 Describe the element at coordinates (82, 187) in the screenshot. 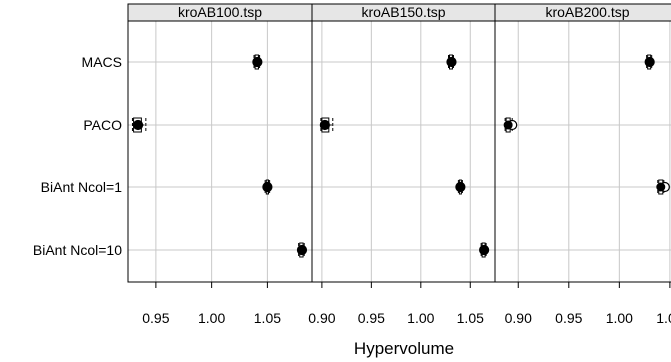

I see `category-label: BiAnt Ncol=1` at that location.